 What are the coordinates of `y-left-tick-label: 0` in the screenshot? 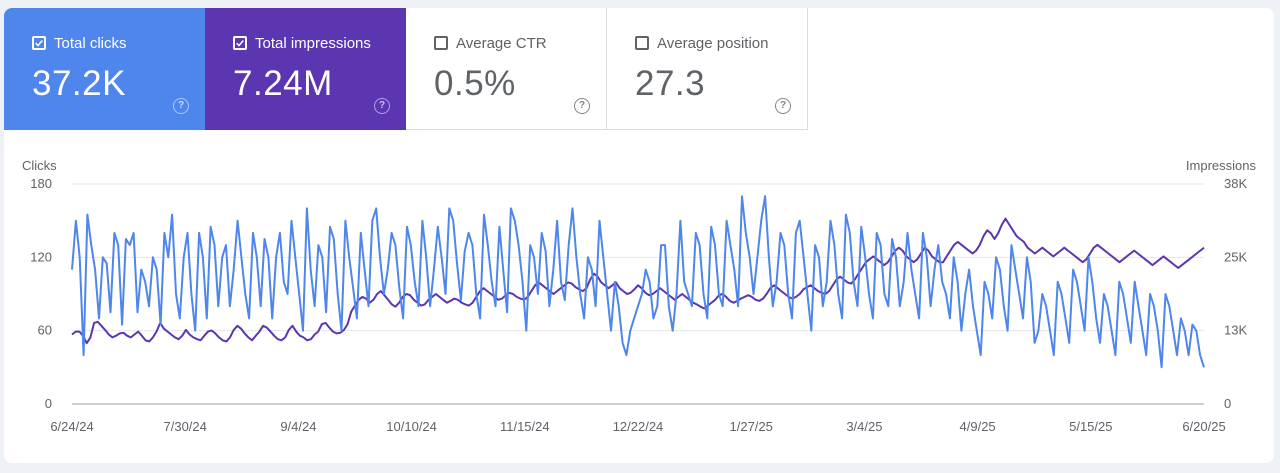 It's located at (48, 403).